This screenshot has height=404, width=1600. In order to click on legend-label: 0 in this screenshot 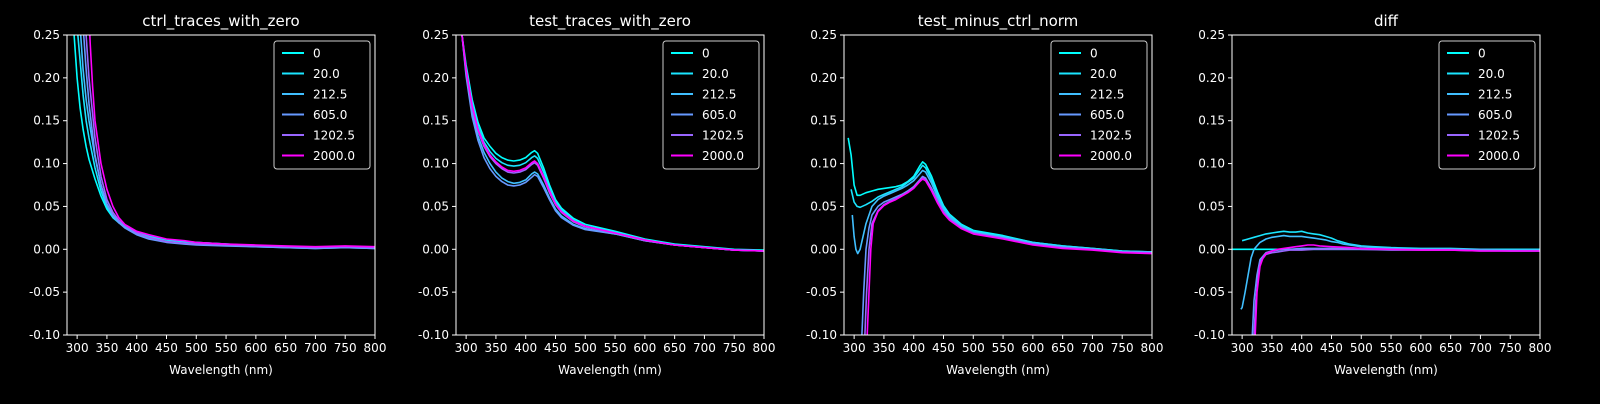, I will do `click(1094, 54)`.